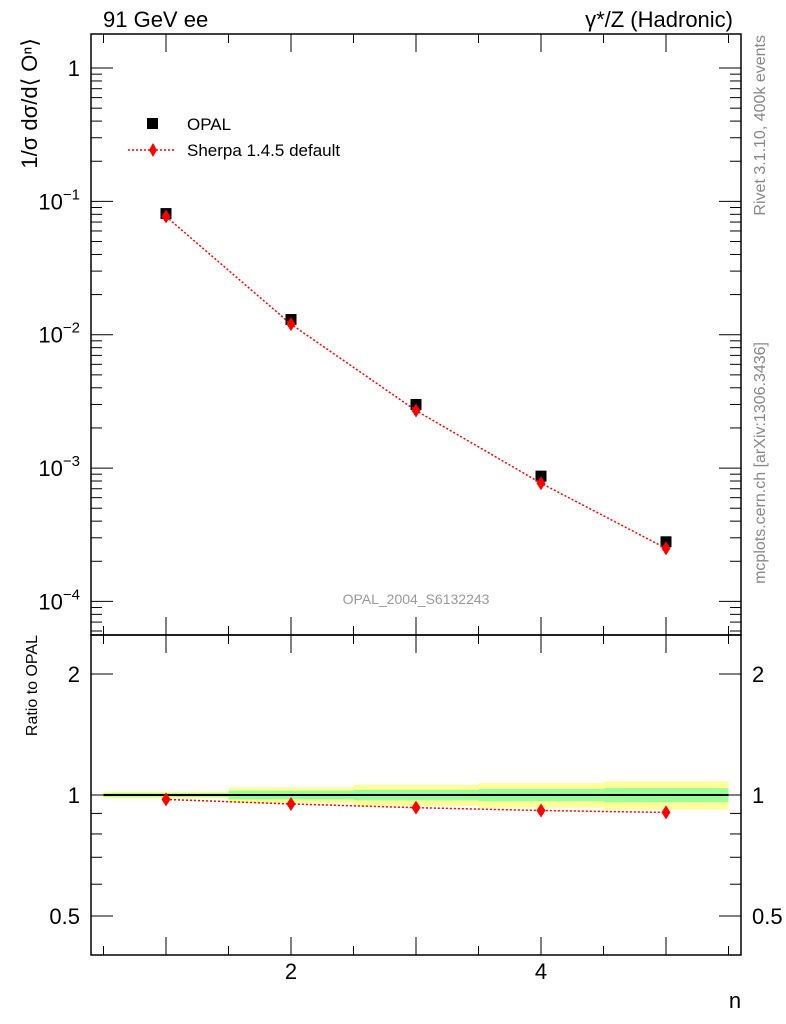  What do you see at coordinates (291, 971) in the screenshot?
I see `x-tick-label: 2` at bounding box center [291, 971].